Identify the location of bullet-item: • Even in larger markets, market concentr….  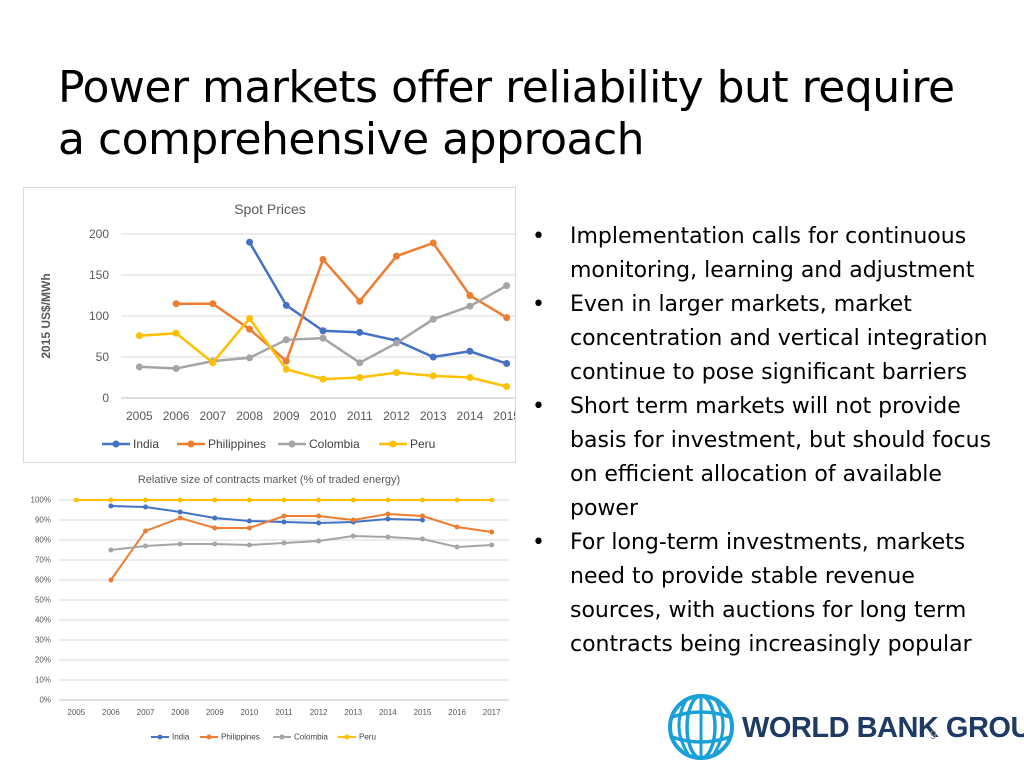
(772, 339).